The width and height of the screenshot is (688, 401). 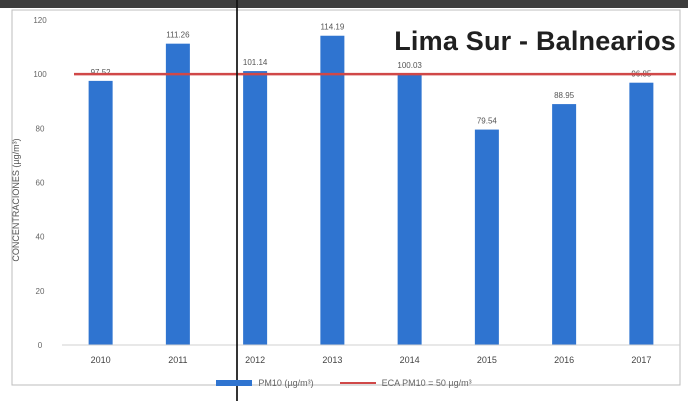 I want to click on x-tick-label: 2016, so click(x=564, y=360).